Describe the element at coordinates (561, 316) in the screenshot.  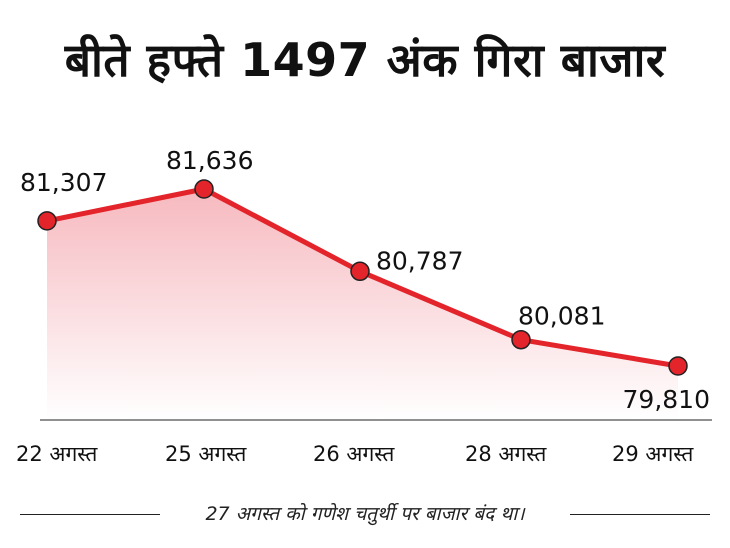
I see `data-label-4: 80,081` at that location.